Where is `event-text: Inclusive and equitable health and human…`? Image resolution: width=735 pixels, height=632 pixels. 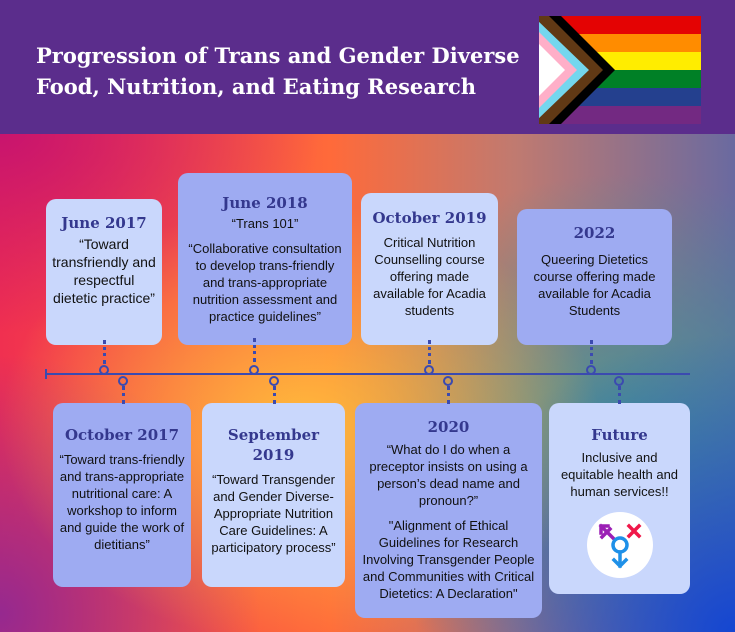 event-text: Inclusive and equitable health and human… is located at coordinates (619, 474).